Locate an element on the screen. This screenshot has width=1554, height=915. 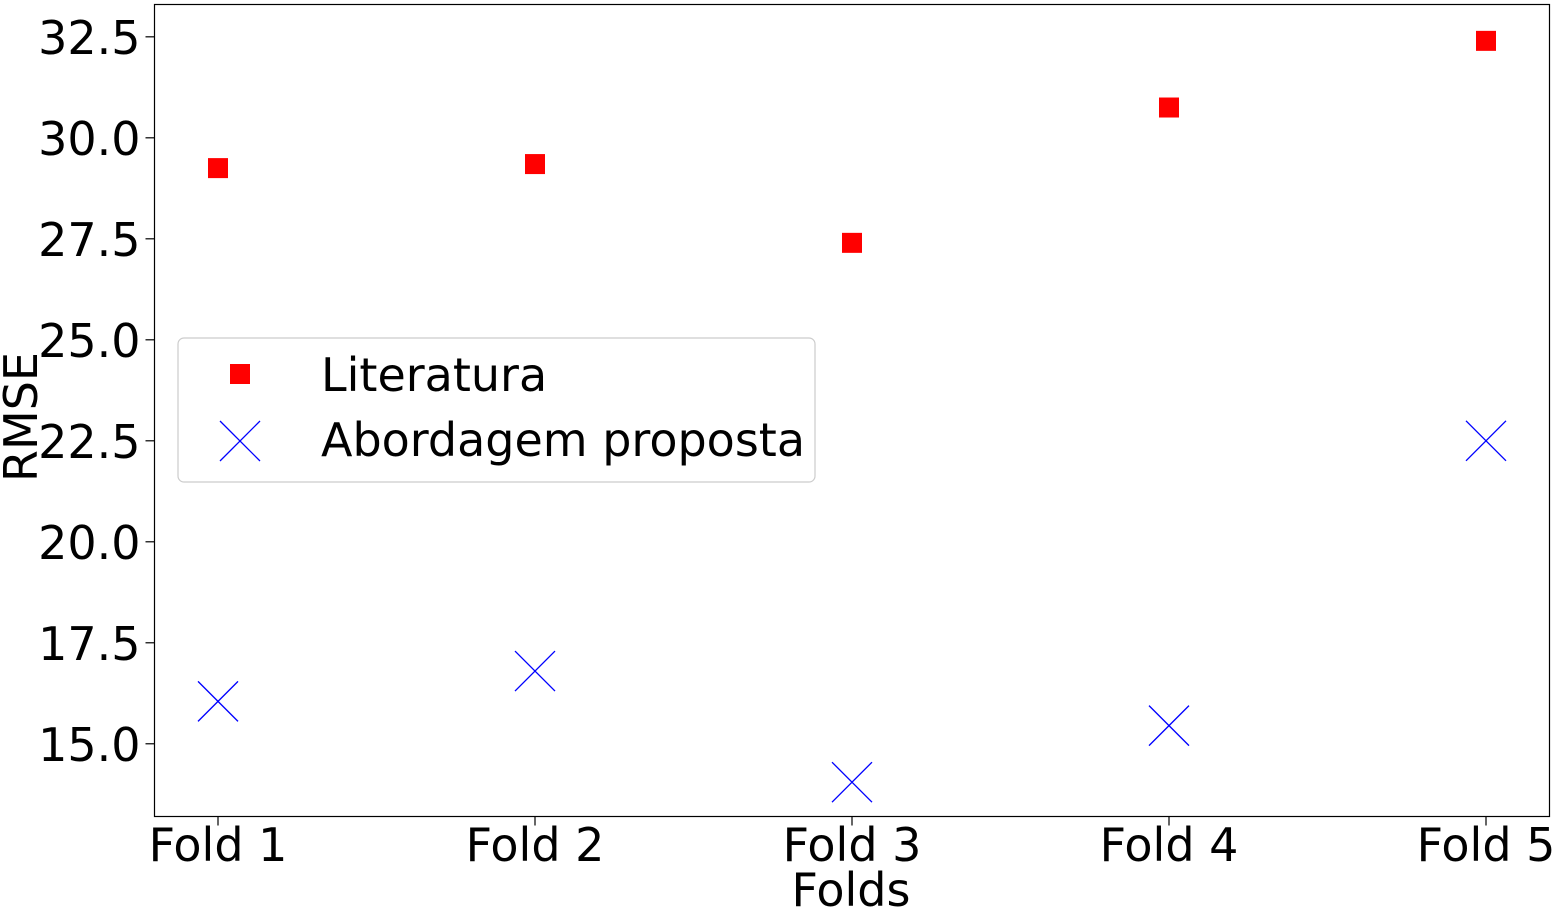
y-tick-label: 32.5 is located at coordinates (89, 38).